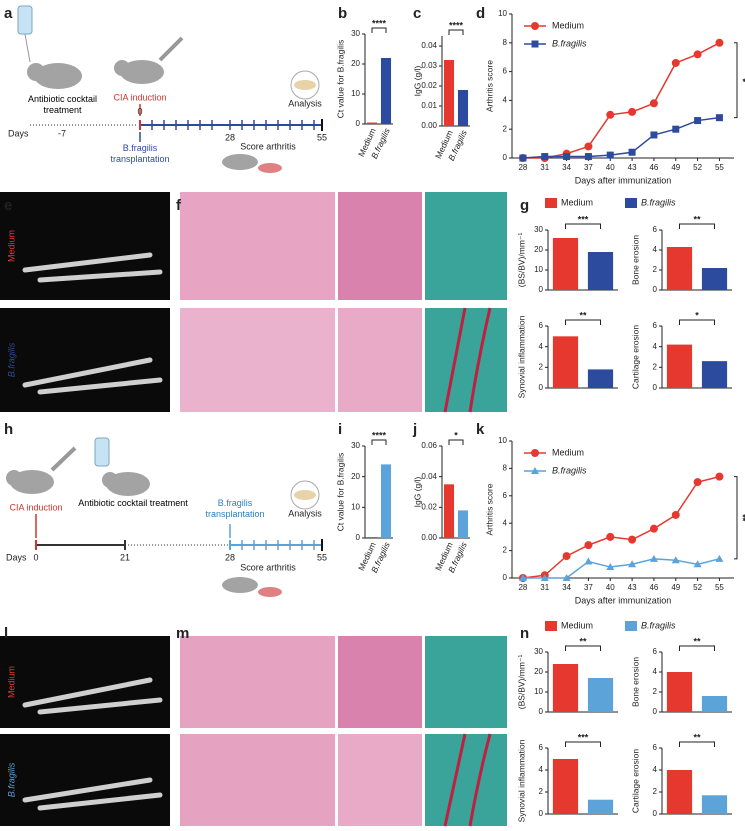 The image size is (745, 831). I want to click on significance: **, so click(583, 315).